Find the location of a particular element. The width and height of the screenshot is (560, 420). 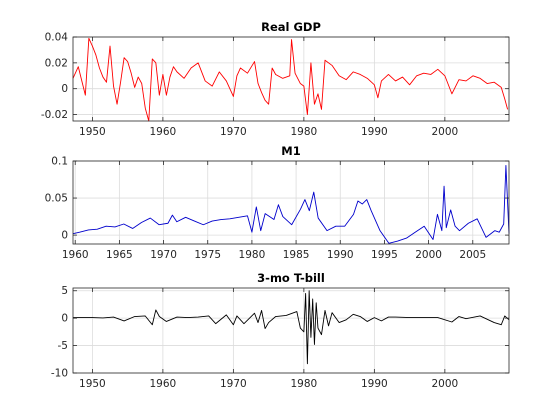

x-tick-label: 1995 is located at coordinates (384, 255).